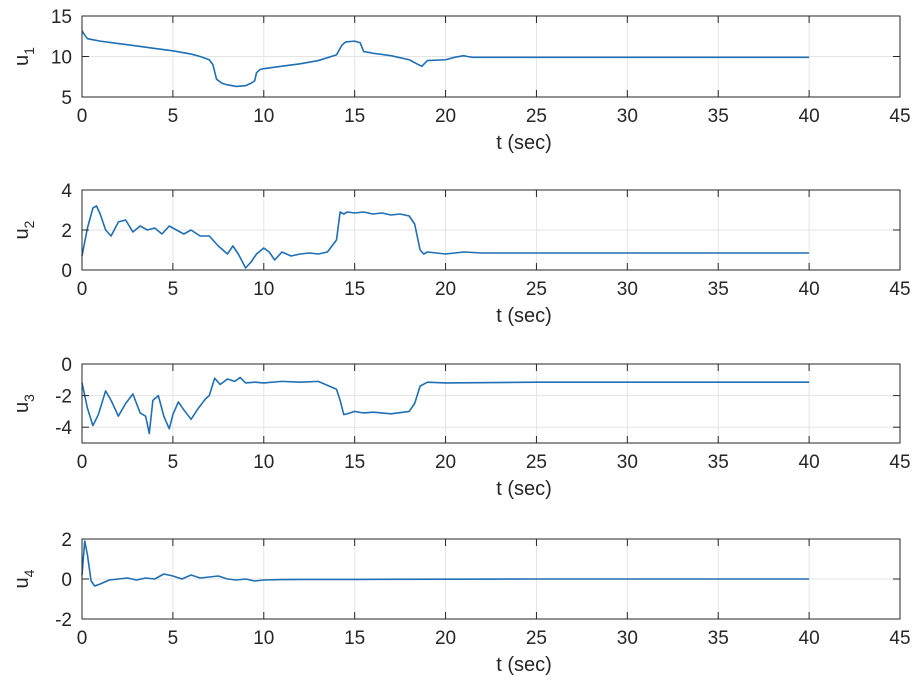  I want to click on y-axis-title-subscript: 2, so click(29, 224).